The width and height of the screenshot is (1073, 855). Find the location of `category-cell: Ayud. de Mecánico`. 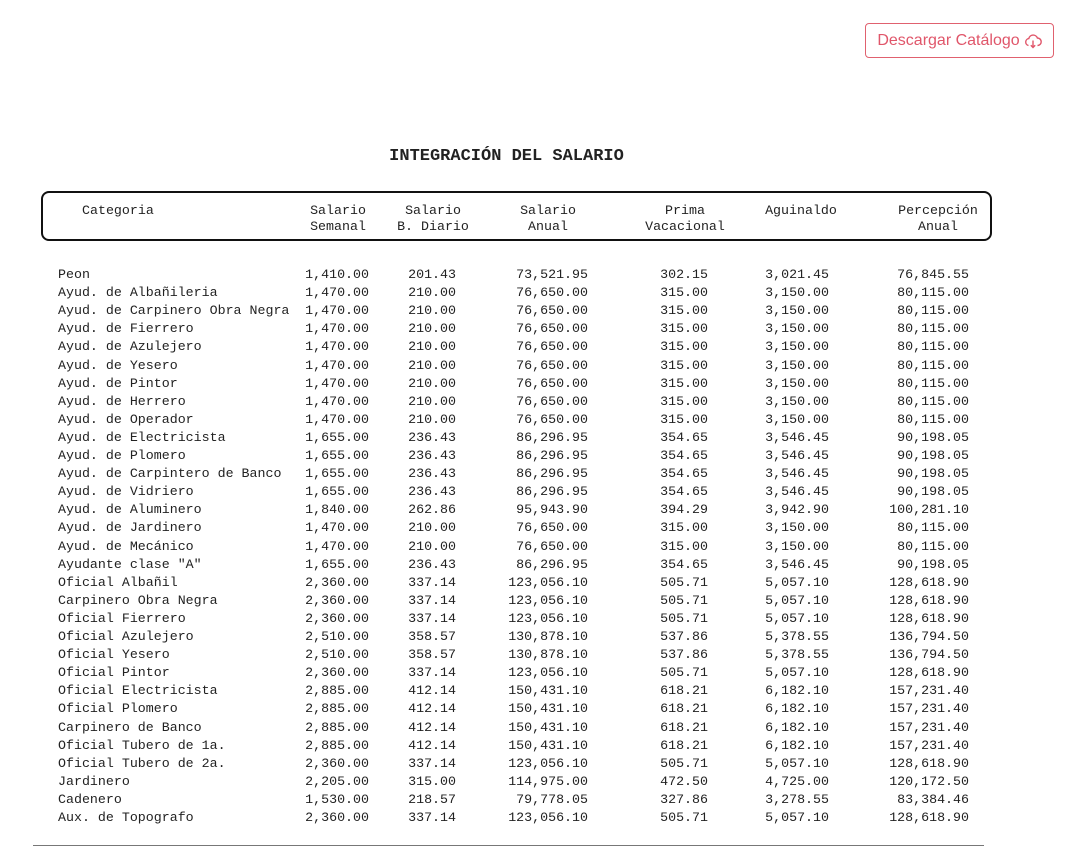

category-cell: Ayud. de Mecánico is located at coordinates (126, 546).